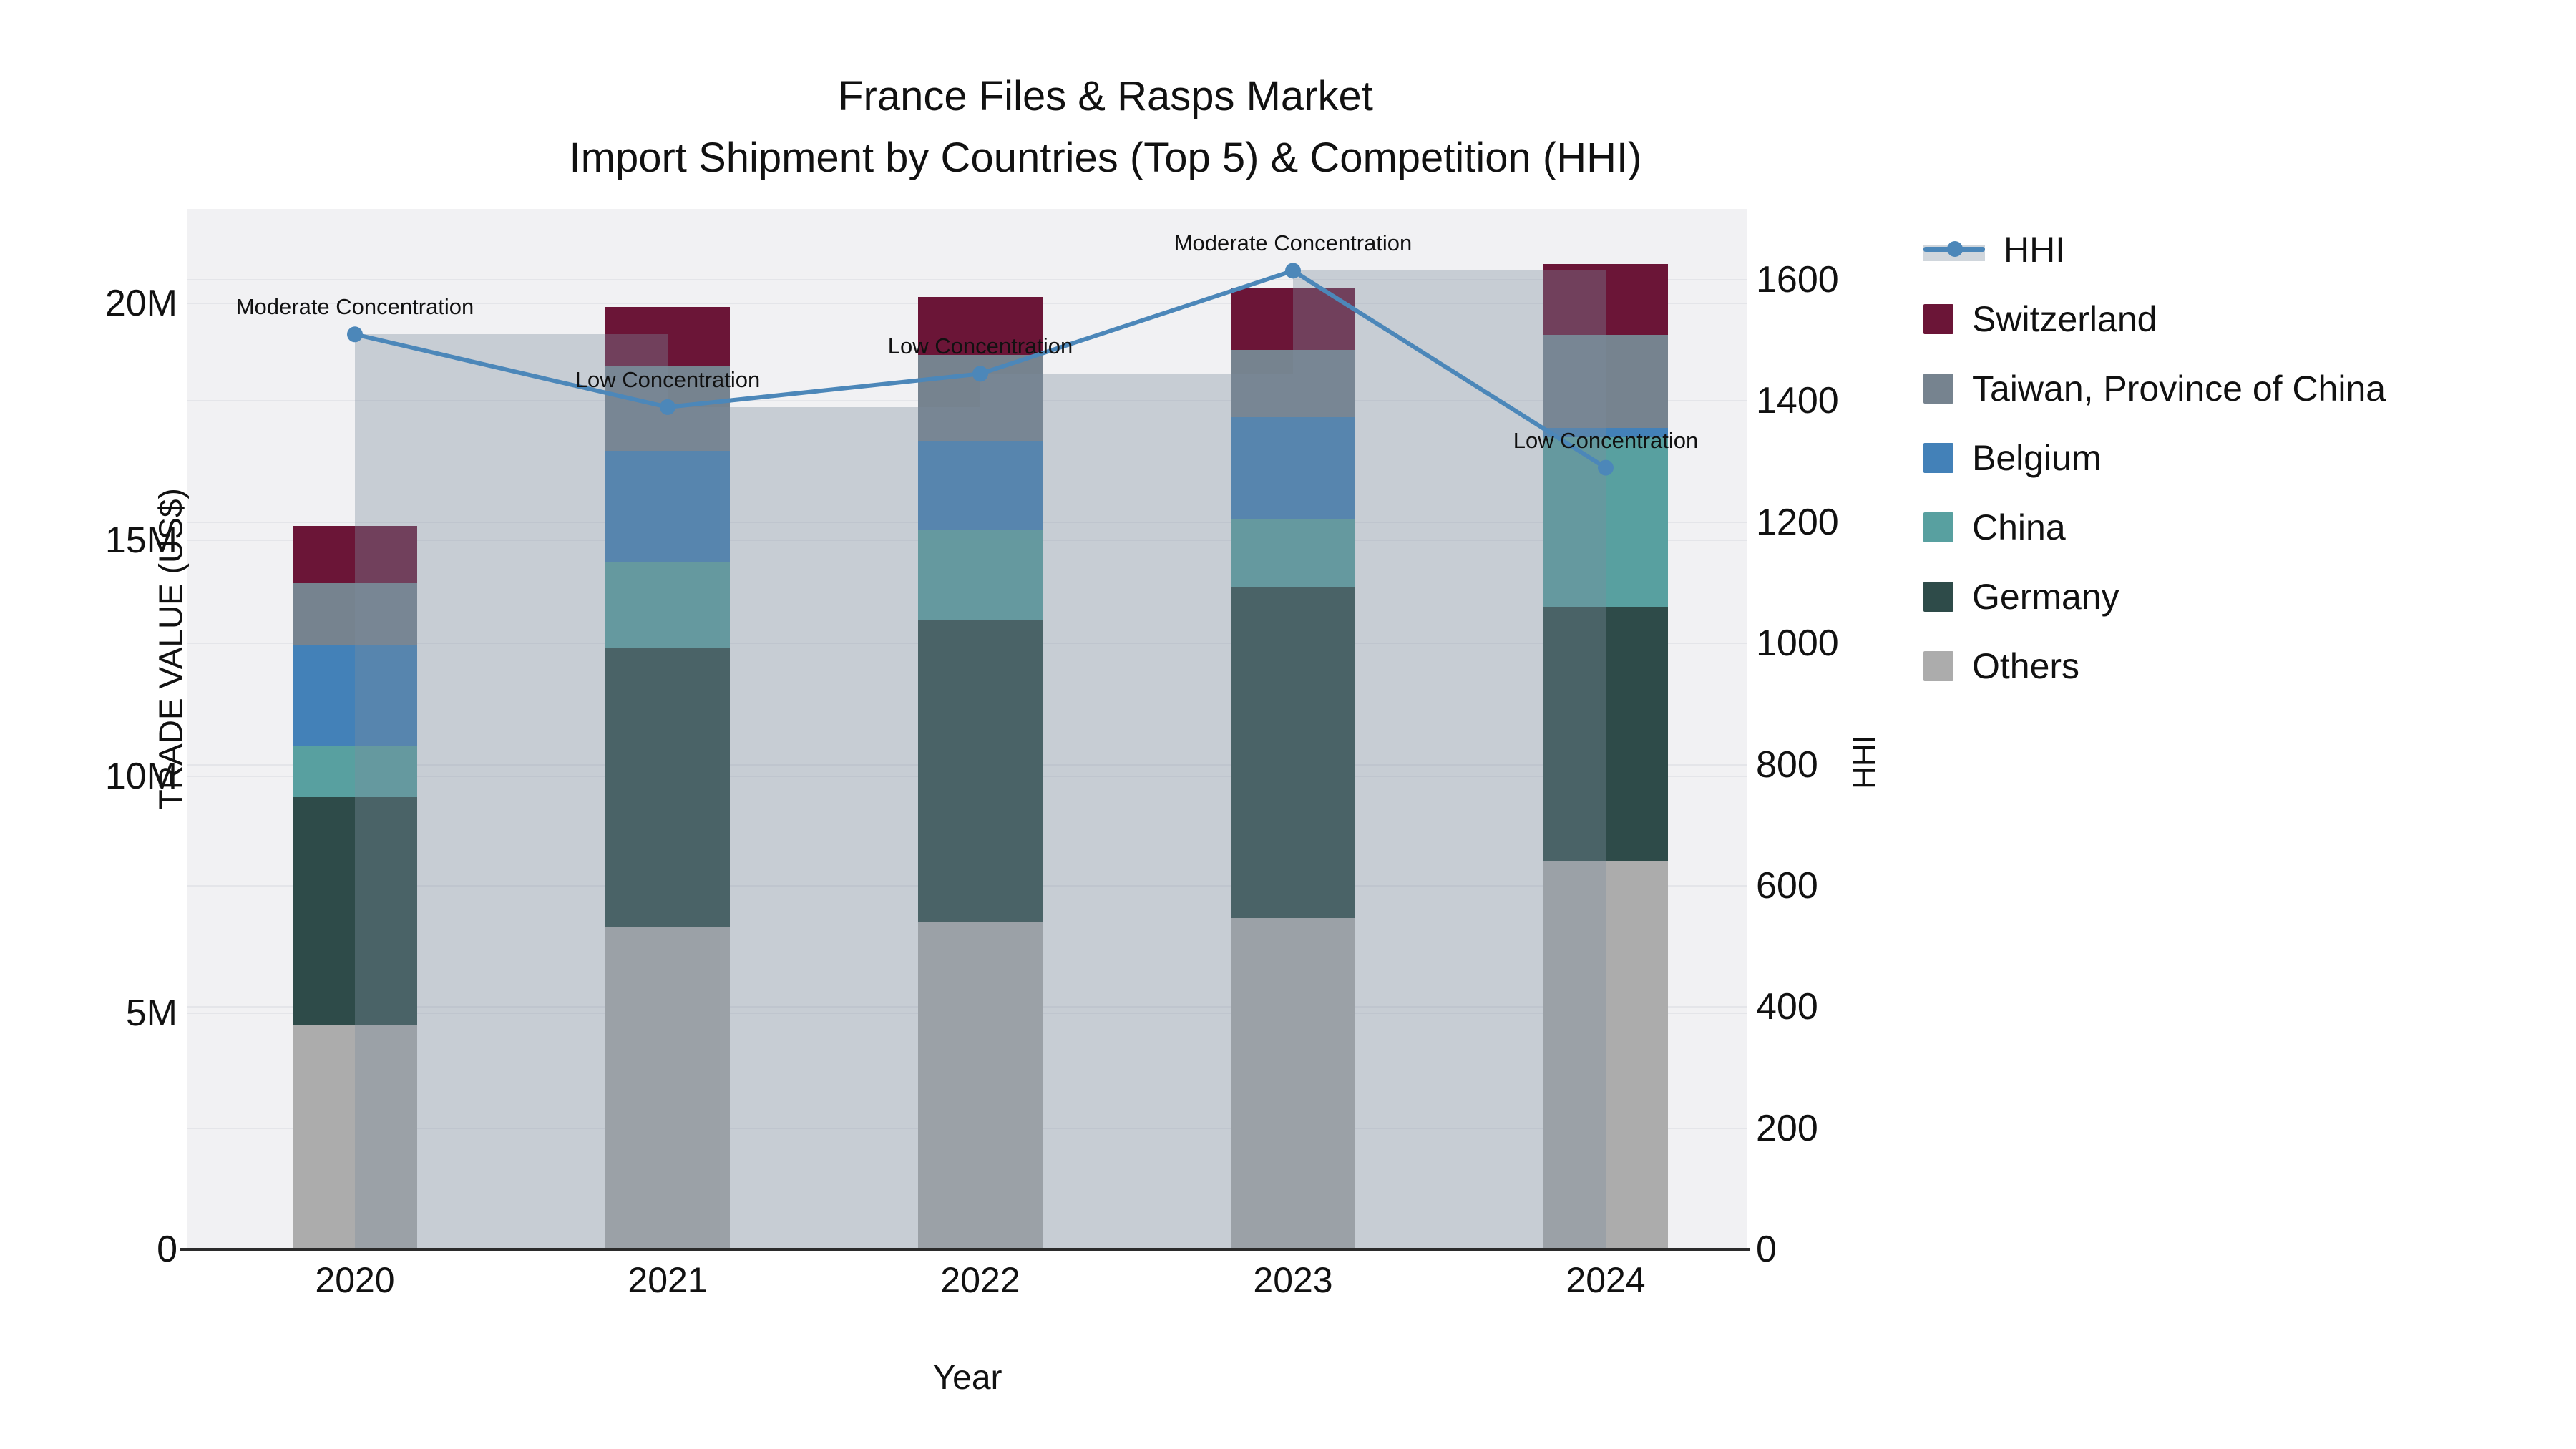 The width and height of the screenshot is (2576, 1449). What do you see at coordinates (824, 827) in the screenshot?
I see `hhi-step-fill-2021` at bounding box center [824, 827].